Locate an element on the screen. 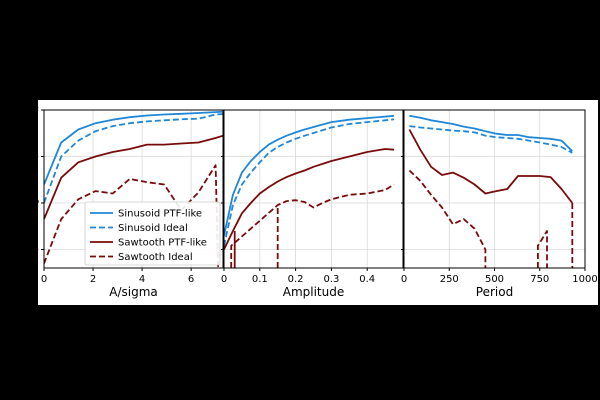 This screenshot has width=600, height=400. x-axis-label: Period is located at coordinates (494, 292).